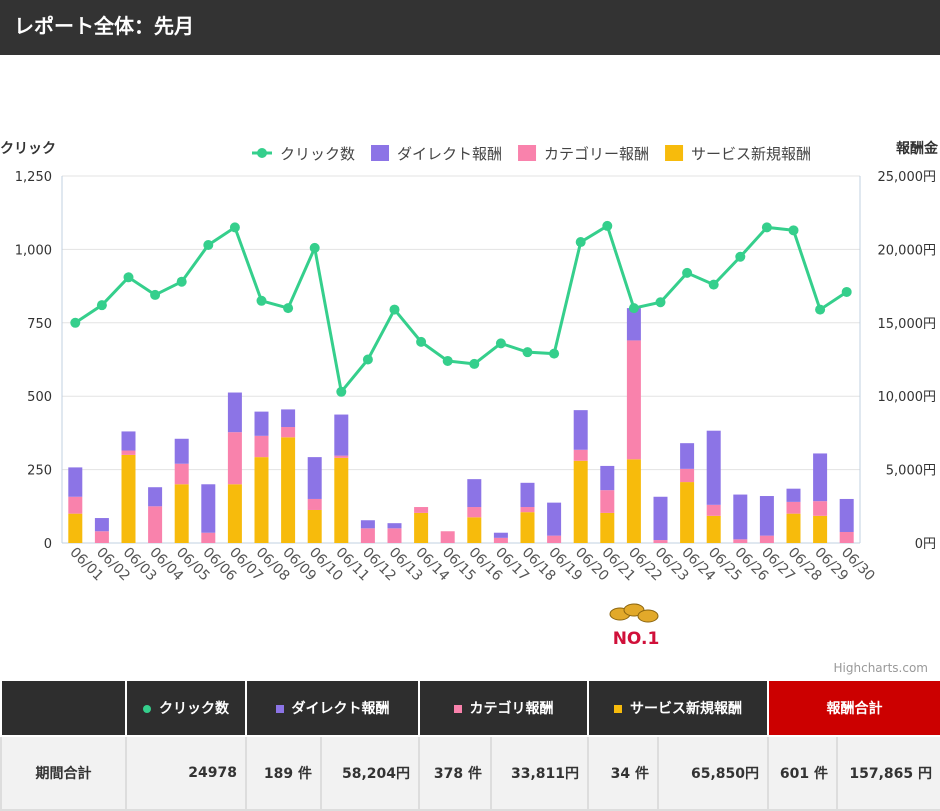 The width and height of the screenshot is (940, 811). I want to click on y2-tick-label: 15,000円, so click(907, 324).